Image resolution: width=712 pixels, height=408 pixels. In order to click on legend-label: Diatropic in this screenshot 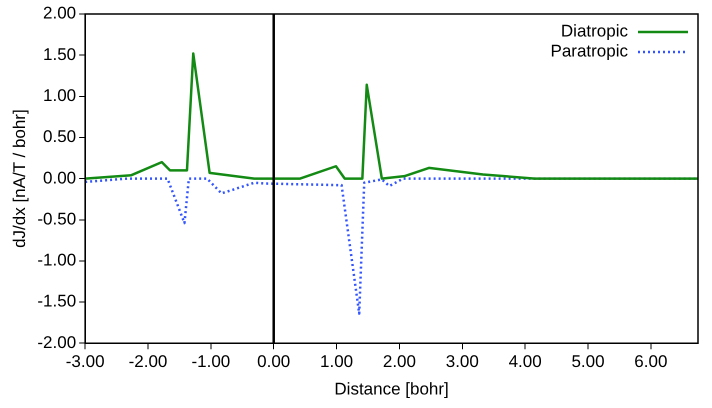, I will do `click(594, 31)`.